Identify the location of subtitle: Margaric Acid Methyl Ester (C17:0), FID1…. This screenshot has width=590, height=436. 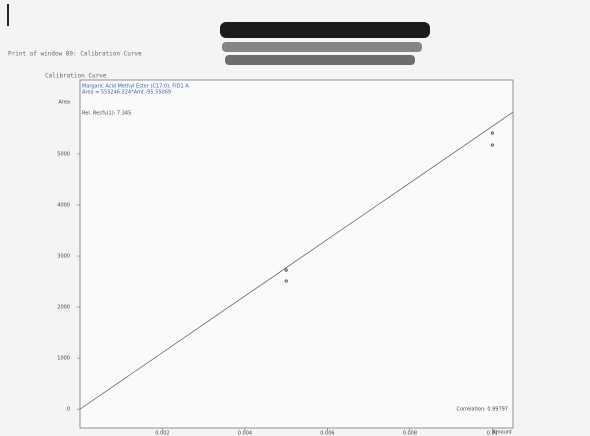
(135, 87).